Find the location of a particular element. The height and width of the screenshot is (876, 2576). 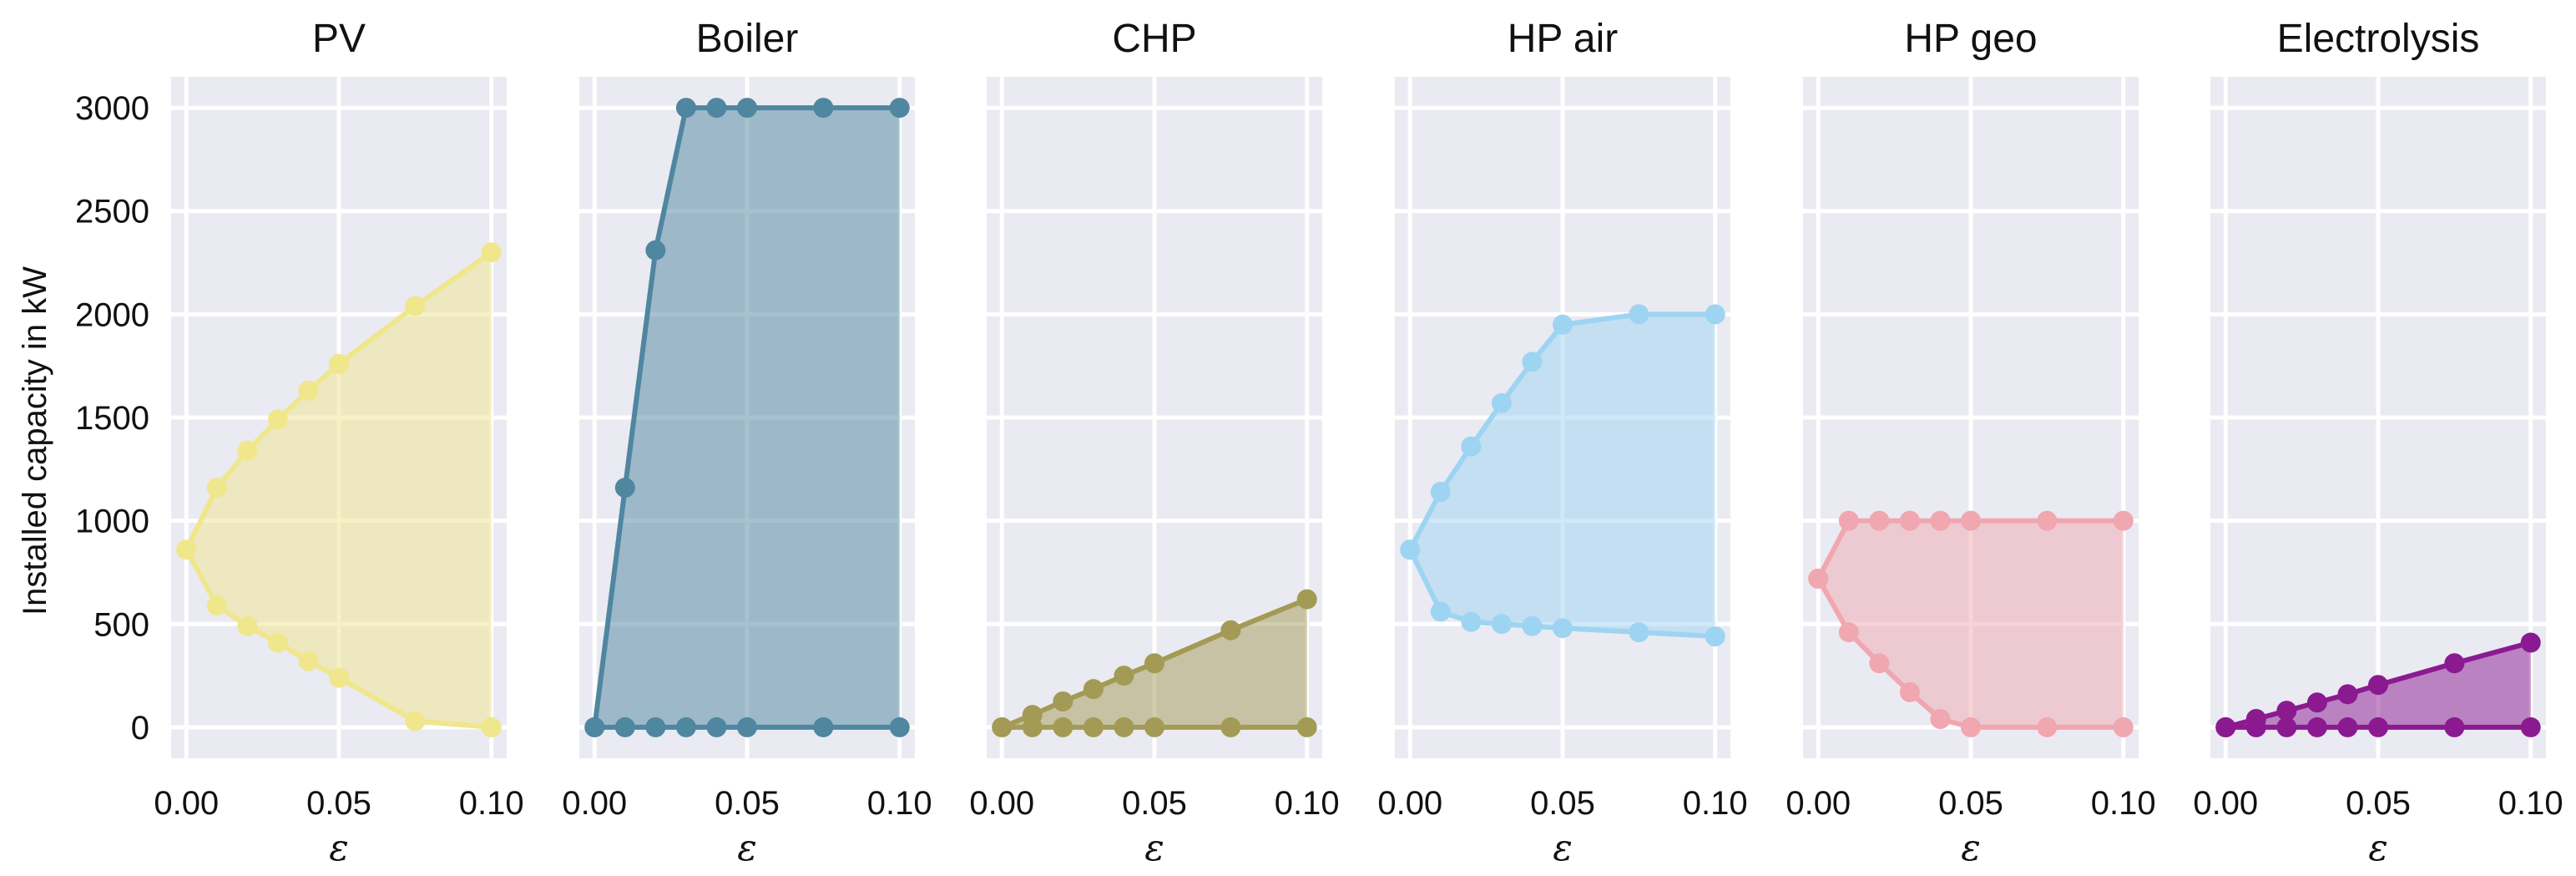

panel-hp-air: HP air 0.00 0.05 0.10 ε is located at coordinates (1562, 443).